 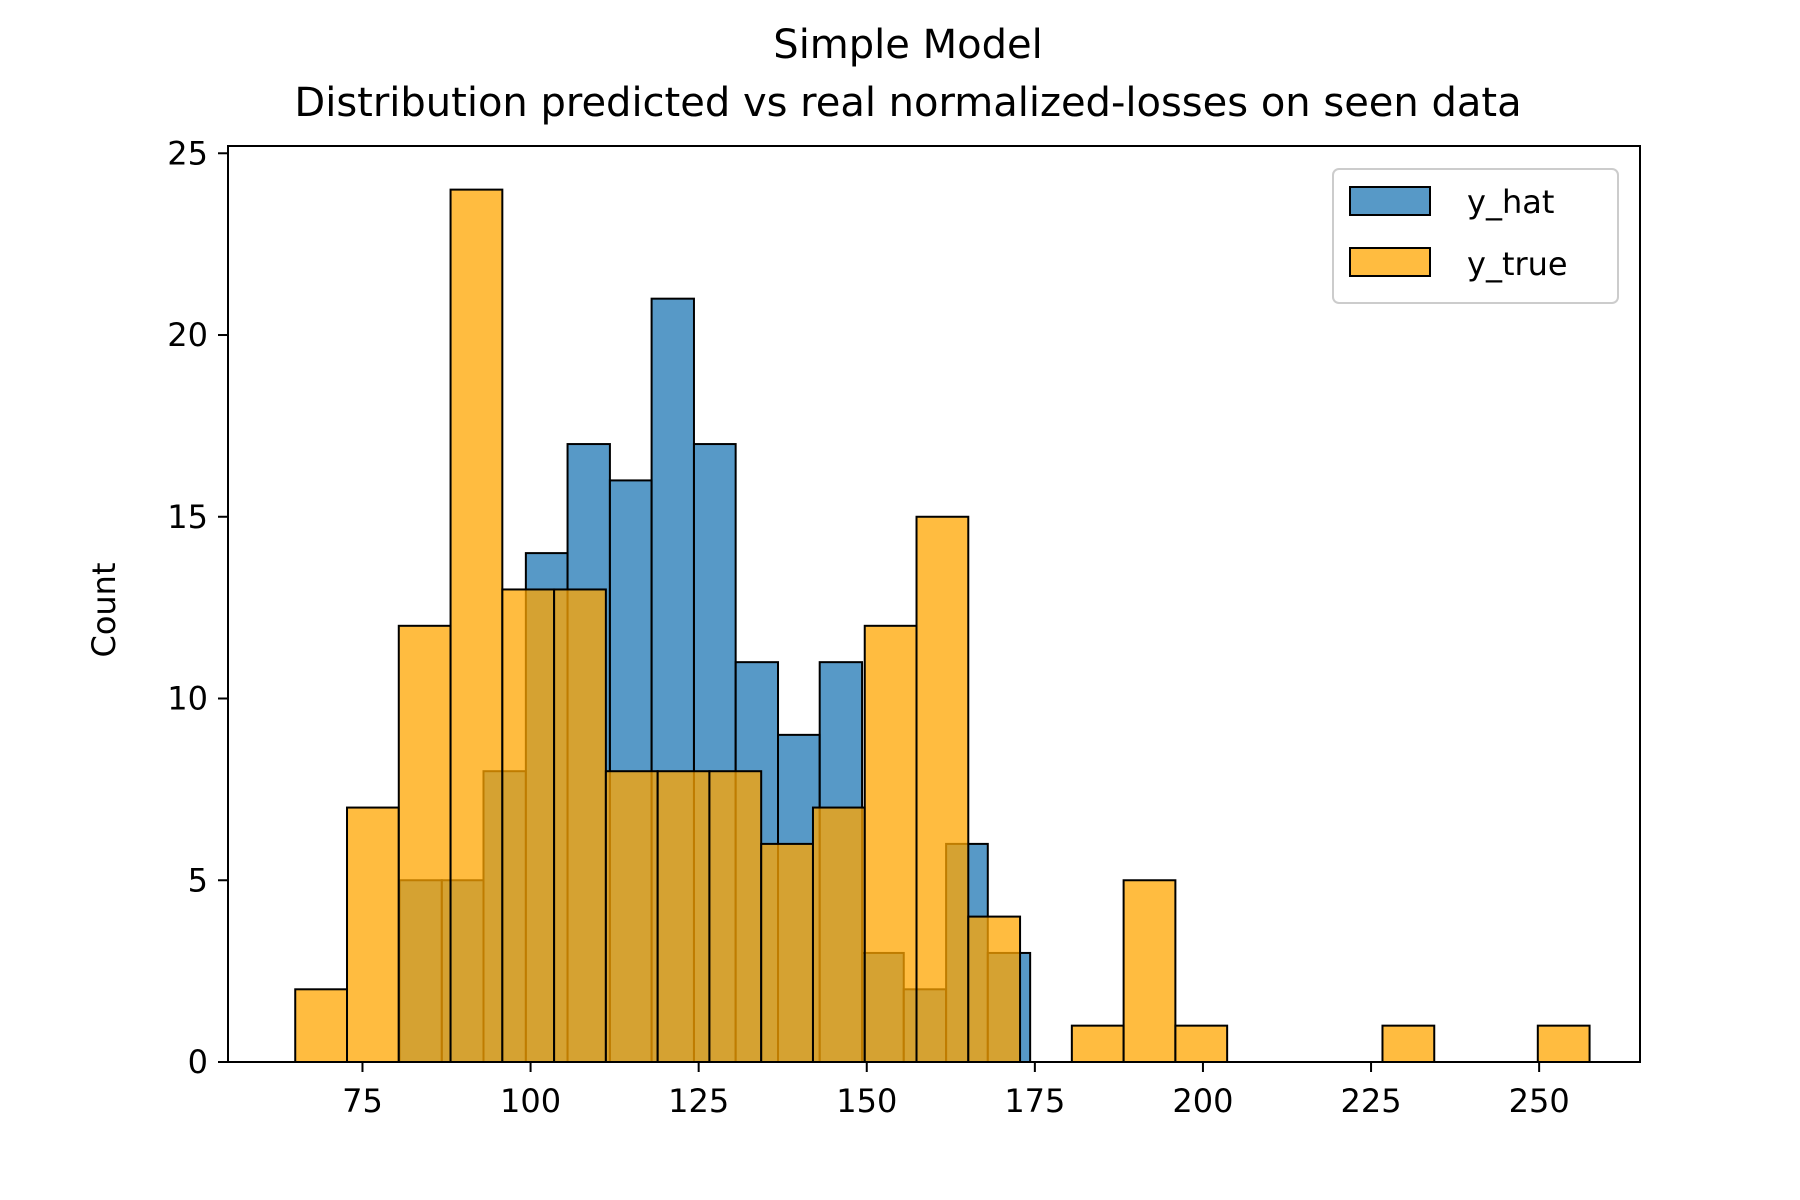 What do you see at coordinates (187, 517) in the screenshot?
I see `y-tick-label-15: 15` at bounding box center [187, 517].